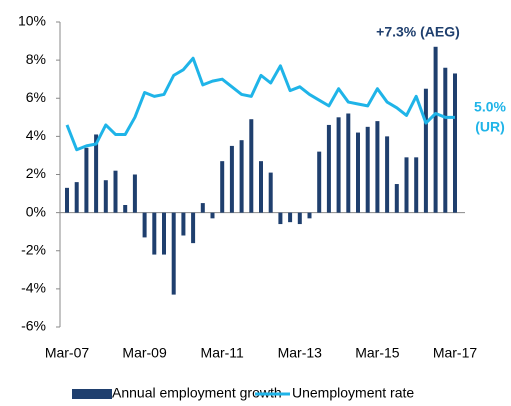  I want to click on y-tick-label: -2%, so click(33, 249).